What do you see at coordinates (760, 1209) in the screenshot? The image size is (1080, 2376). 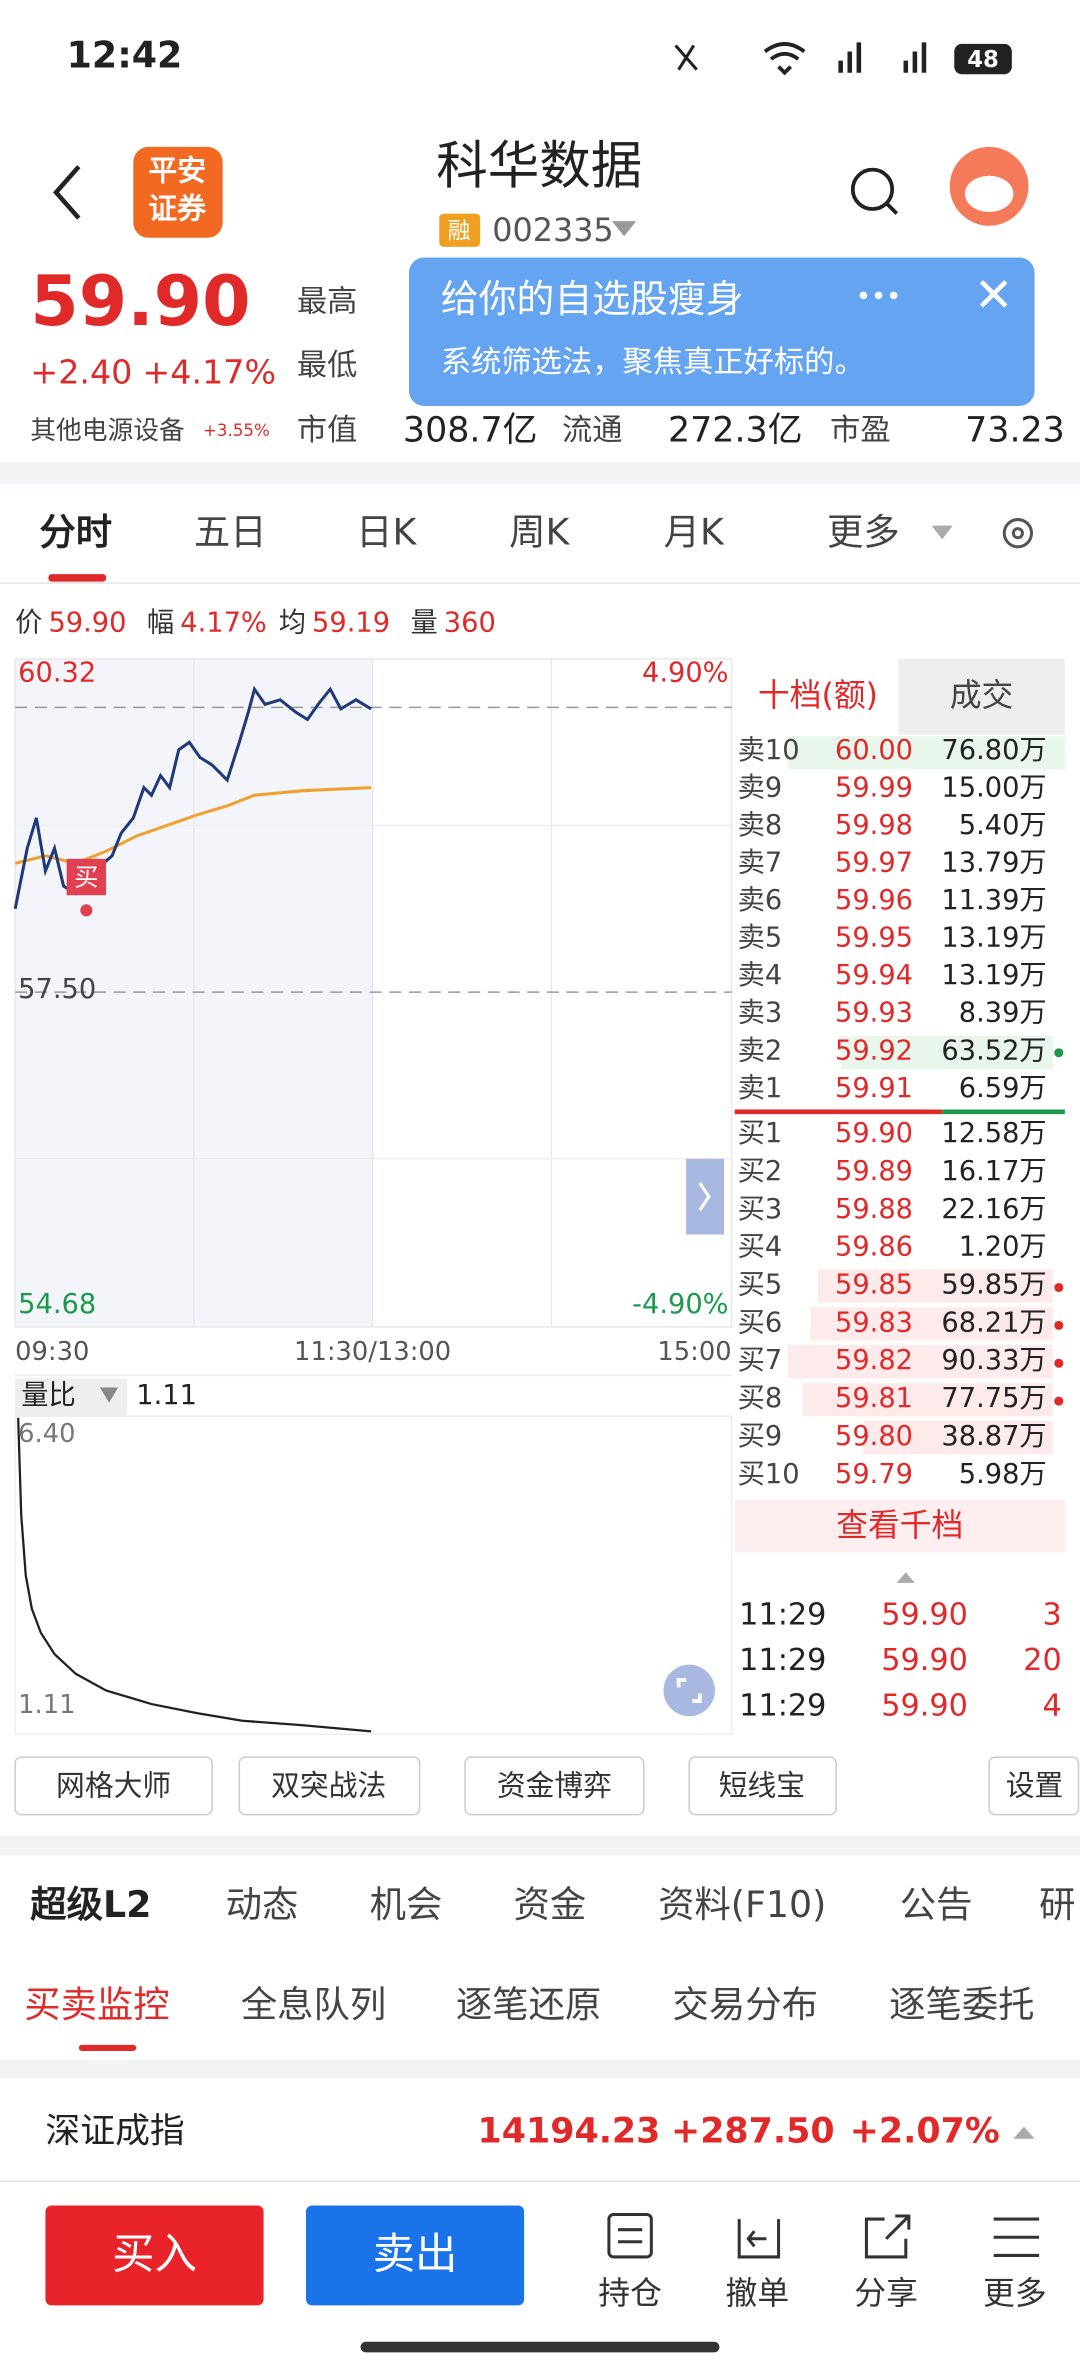 I see `book-label: 买3` at bounding box center [760, 1209].